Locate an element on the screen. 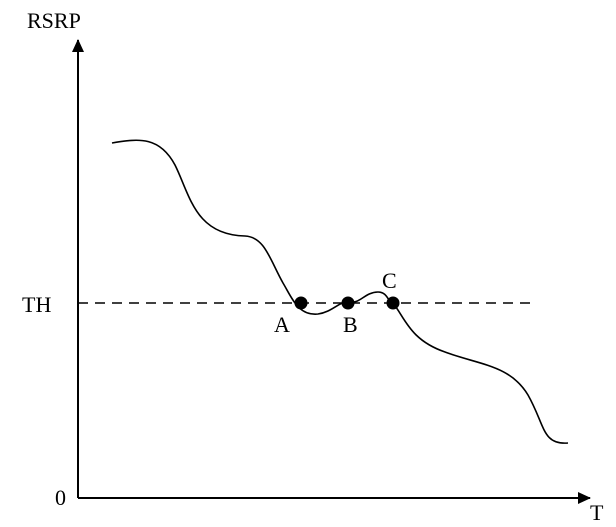 This screenshot has height=527, width=616. point-a is located at coordinates (301, 303).